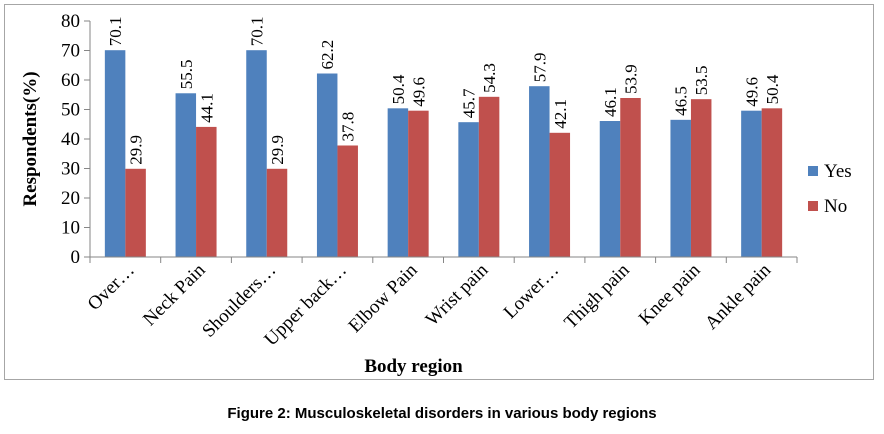 This screenshot has width=884, height=434. Describe the element at coordinates (70, 21) in the screenshot. I see `y-tick-label: 80` at that location.